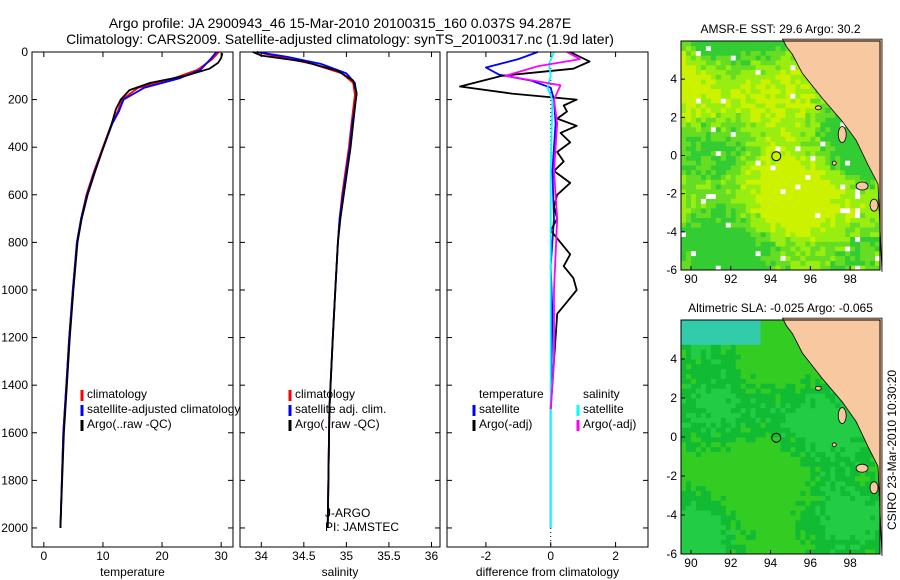 The width and height of the screenshot is (900, 580). I want to click on x-tick-label: 35, so click(347, 556).